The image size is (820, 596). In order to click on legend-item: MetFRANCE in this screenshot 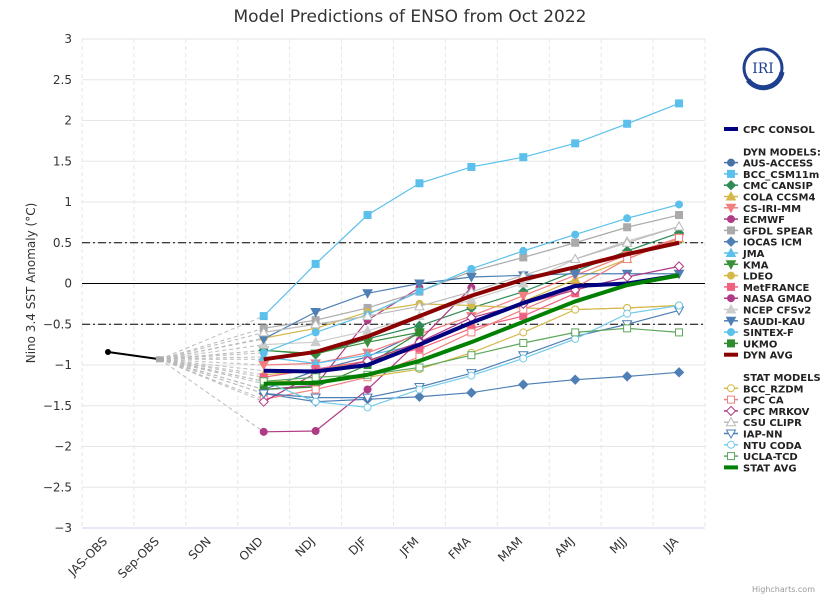, I will do `click(766, 288)`.